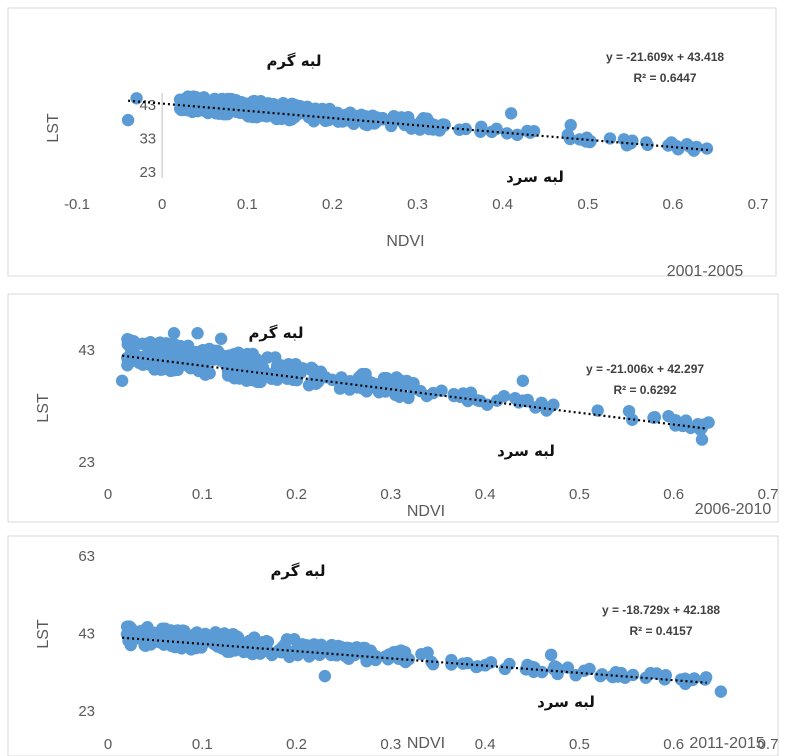  What do you see at coordinates (660, 631) in the screenshot?
I see `trendline-r2: R² = 0.4157` at bounding box center [660, 631].